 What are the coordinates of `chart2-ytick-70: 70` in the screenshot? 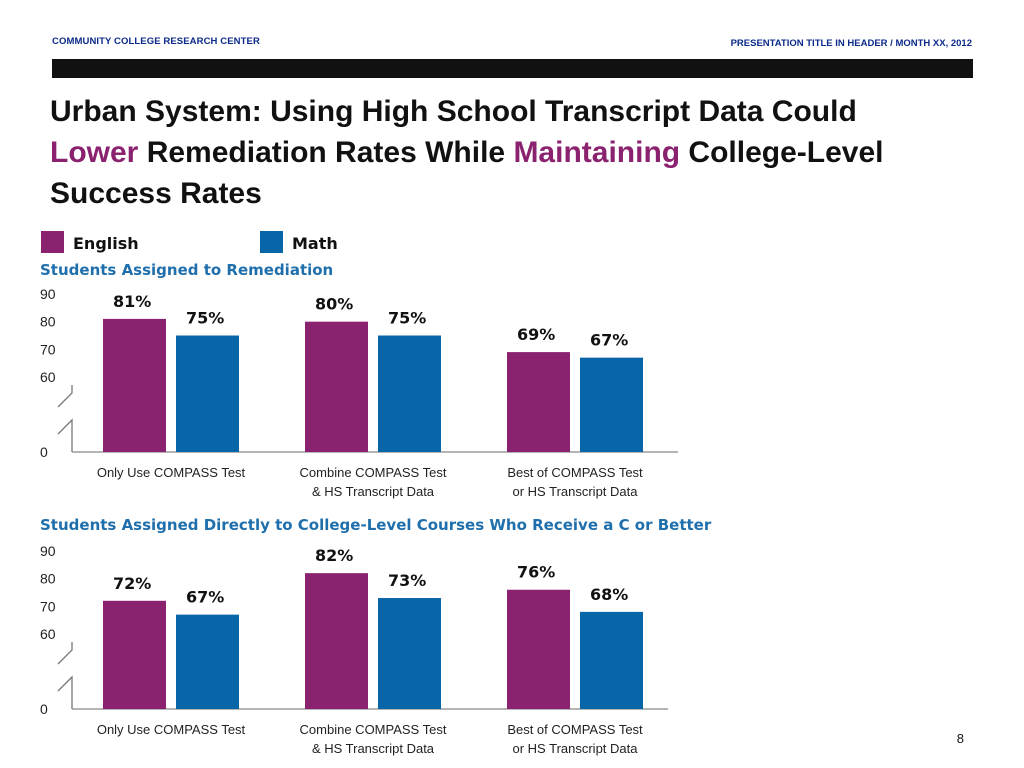 It's located at (48, 606).